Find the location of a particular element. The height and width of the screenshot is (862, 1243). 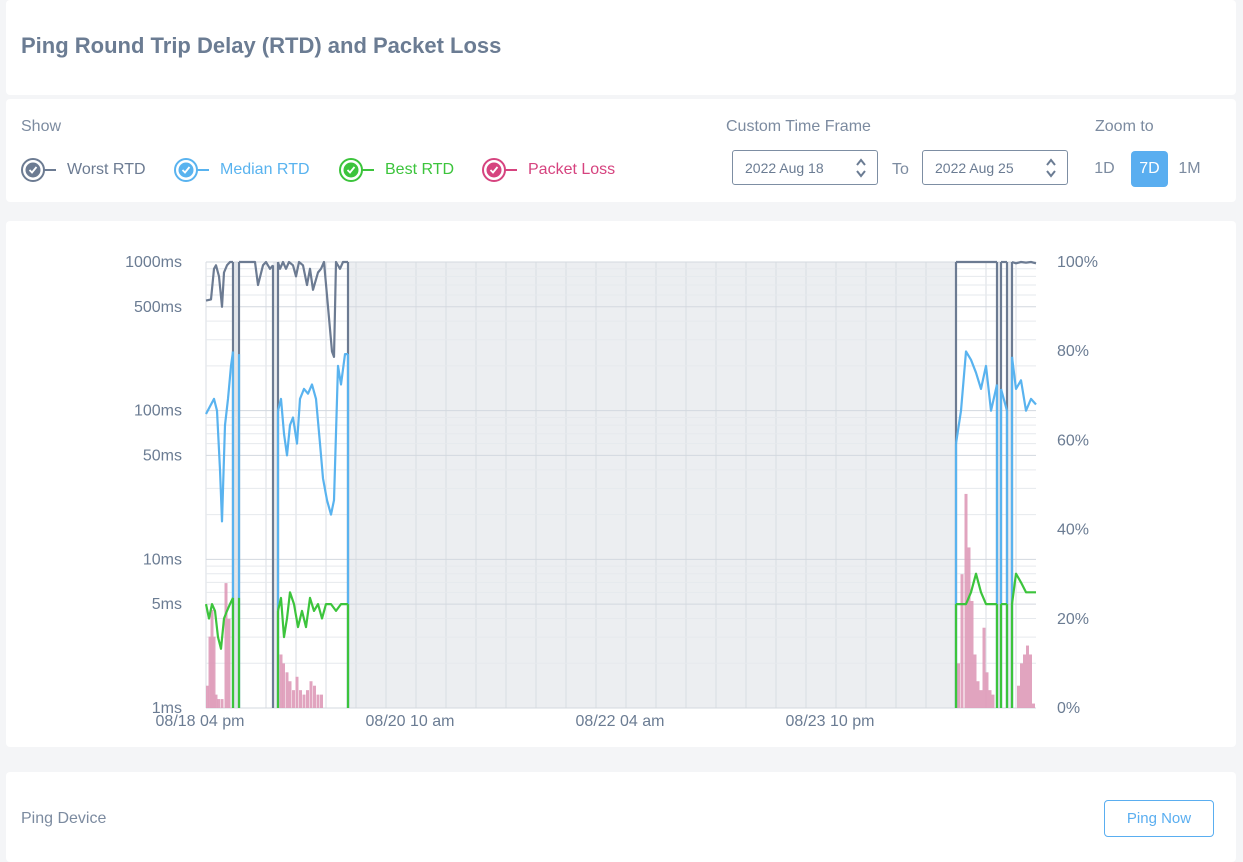

legend-packet-loss: Packet Loss is located at coordinates (548, 170).